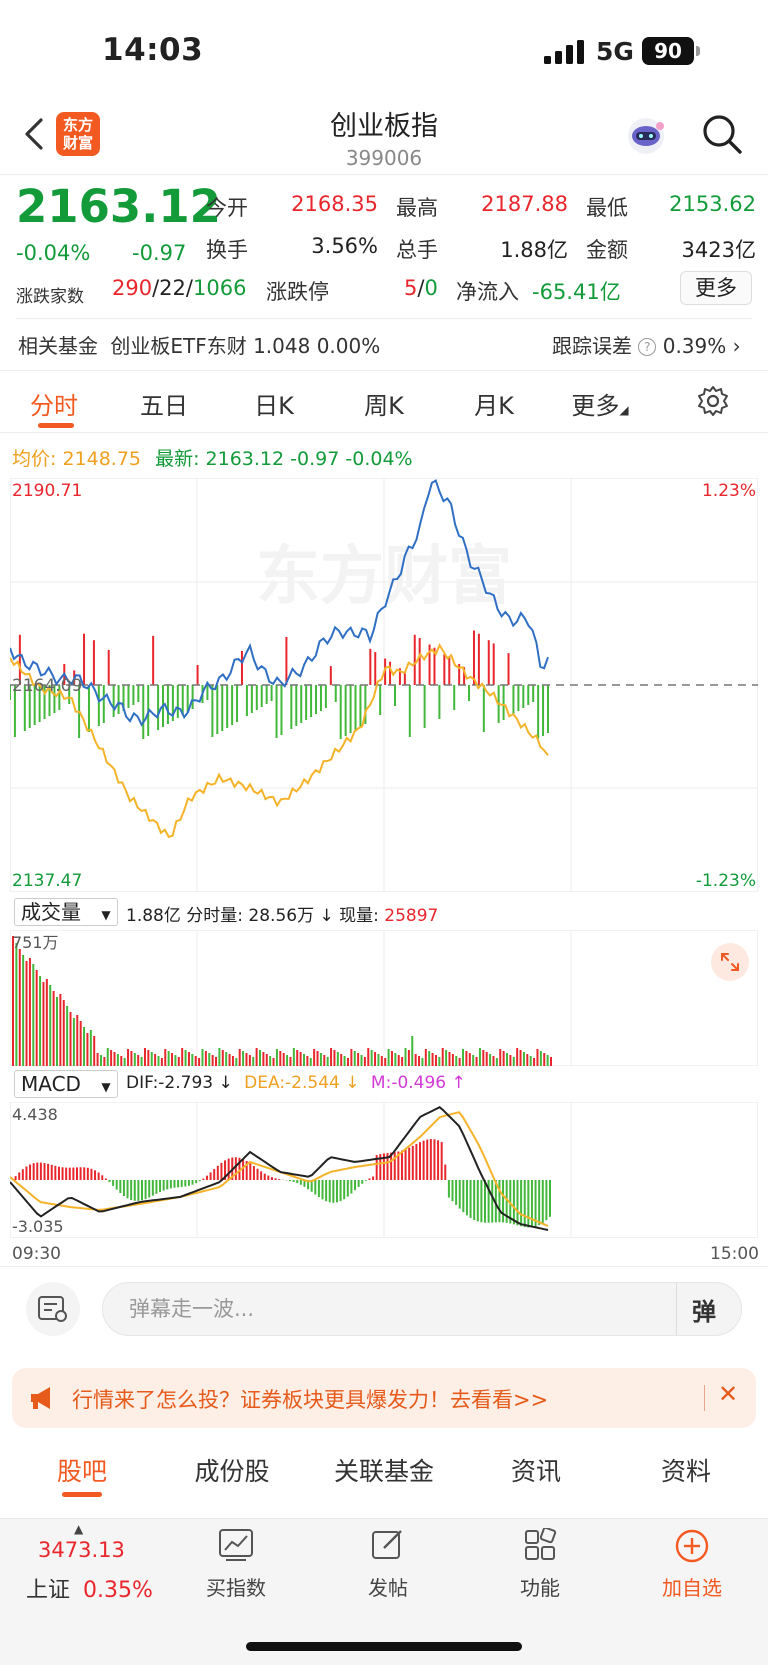 The width and height of the screenshot is (768, 1665). What do you see at coordinates (132, 288) in the screenshot?
I see `breadth-up: 290` at bounding box center [132, 288].